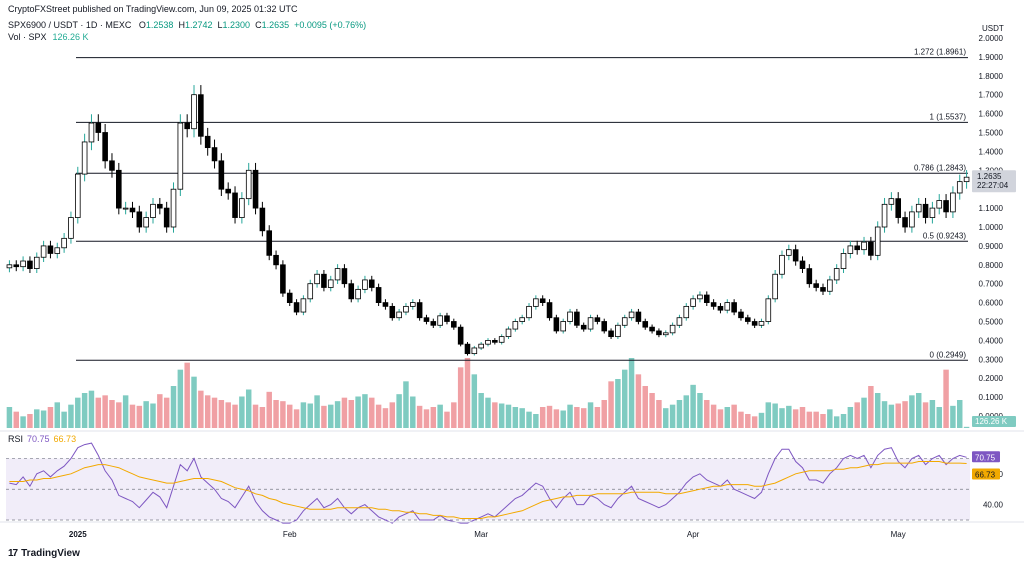 This screenshot has height=565, width=1024. Describe the element at coordinates (50, 553) in the screenshot. I see `brand-name: TradingView` at that location.